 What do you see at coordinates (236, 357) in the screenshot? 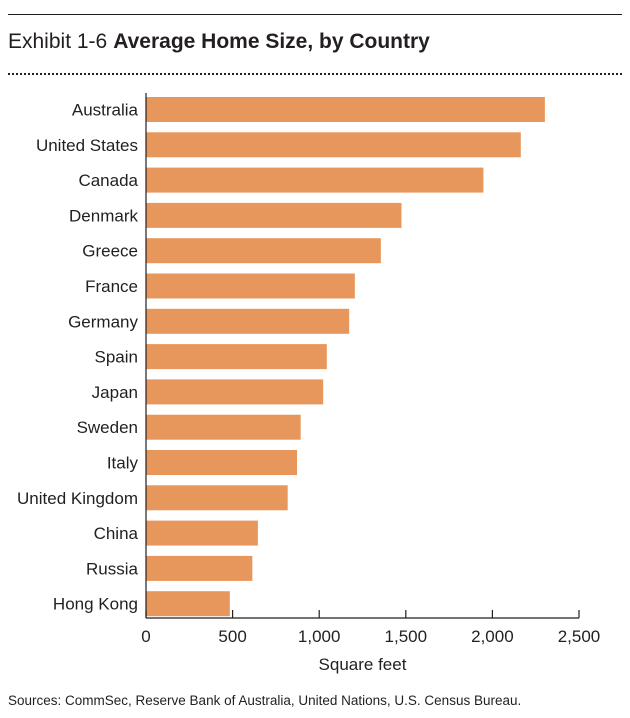
I see `bar-spain` at bounding box center [236, 357].